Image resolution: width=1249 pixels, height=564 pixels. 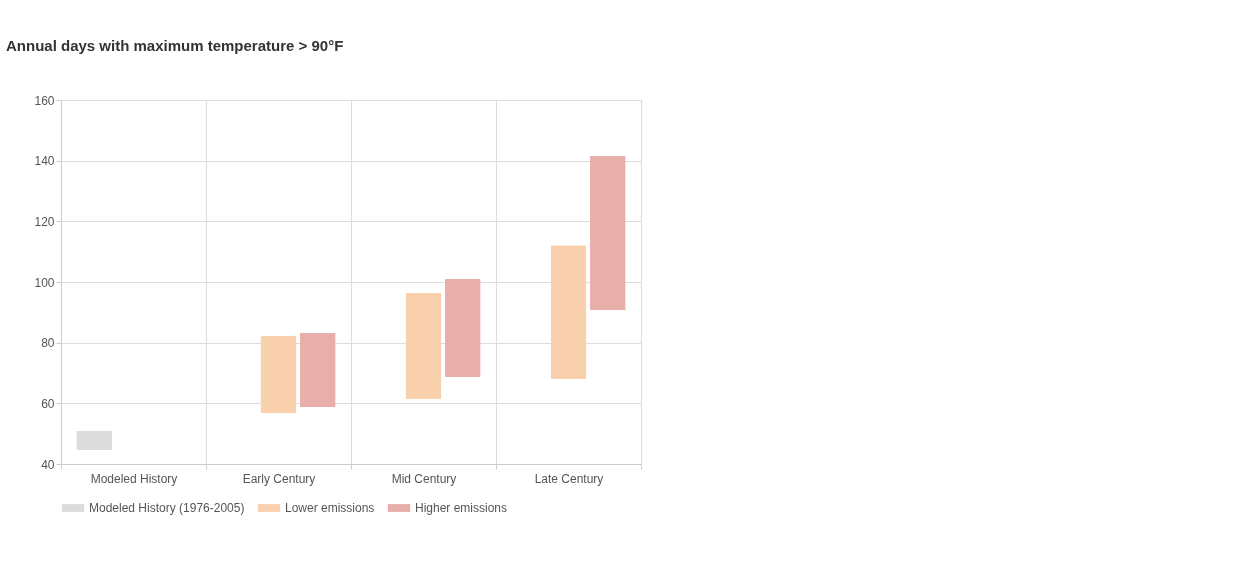 I want to click on y-tick-label: 60, so click(x=48, y=403).